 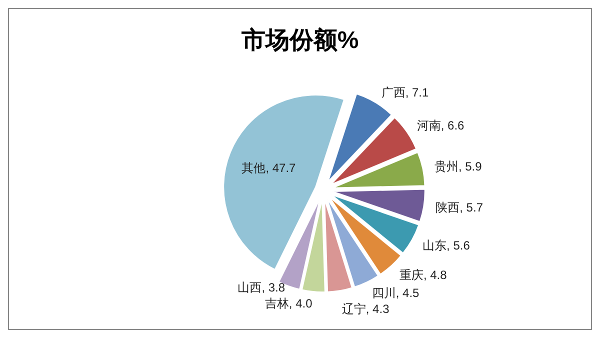 What do you see at coordinates (408, 293) in the screenshot?
I see `data-label: , 4.5` at bounding box center [408, 293].